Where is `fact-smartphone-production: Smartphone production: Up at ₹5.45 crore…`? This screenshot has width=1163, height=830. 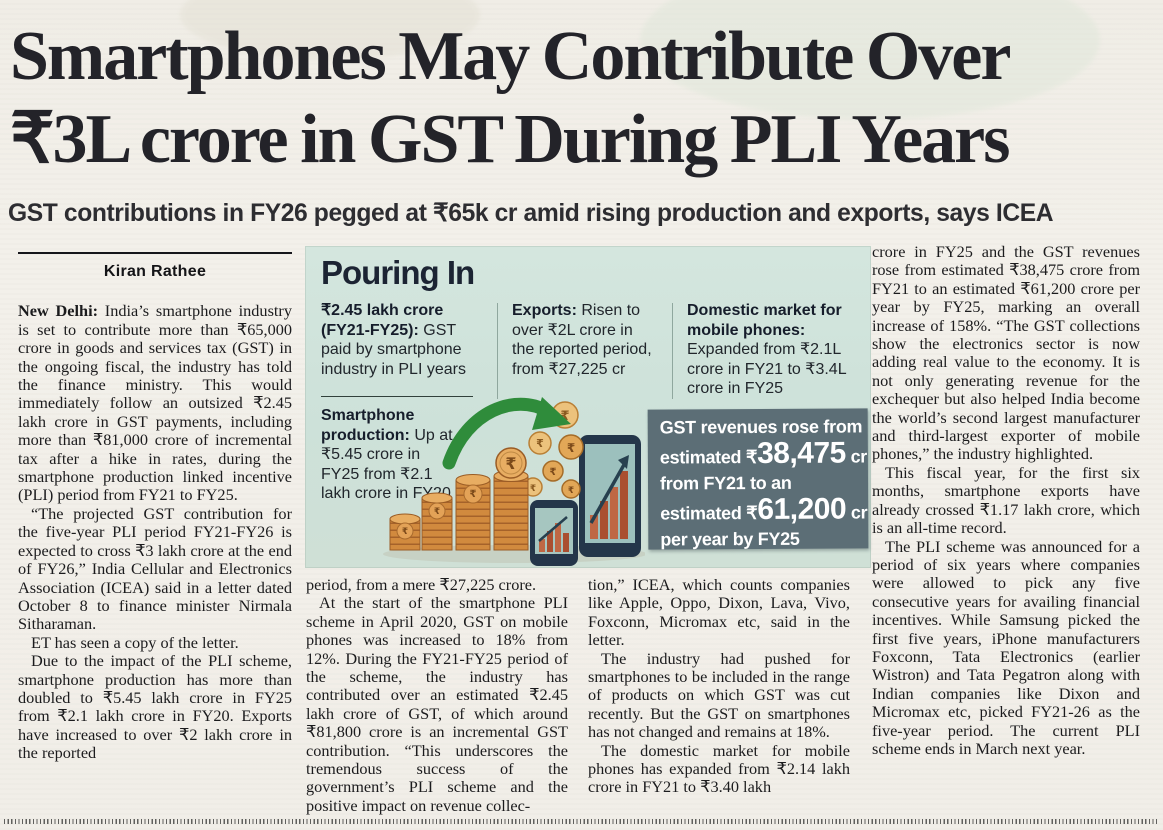
fact-smartphone-production: Smartphone production: Up at ₹5.45 crore… is located at coordinates (391, 455).